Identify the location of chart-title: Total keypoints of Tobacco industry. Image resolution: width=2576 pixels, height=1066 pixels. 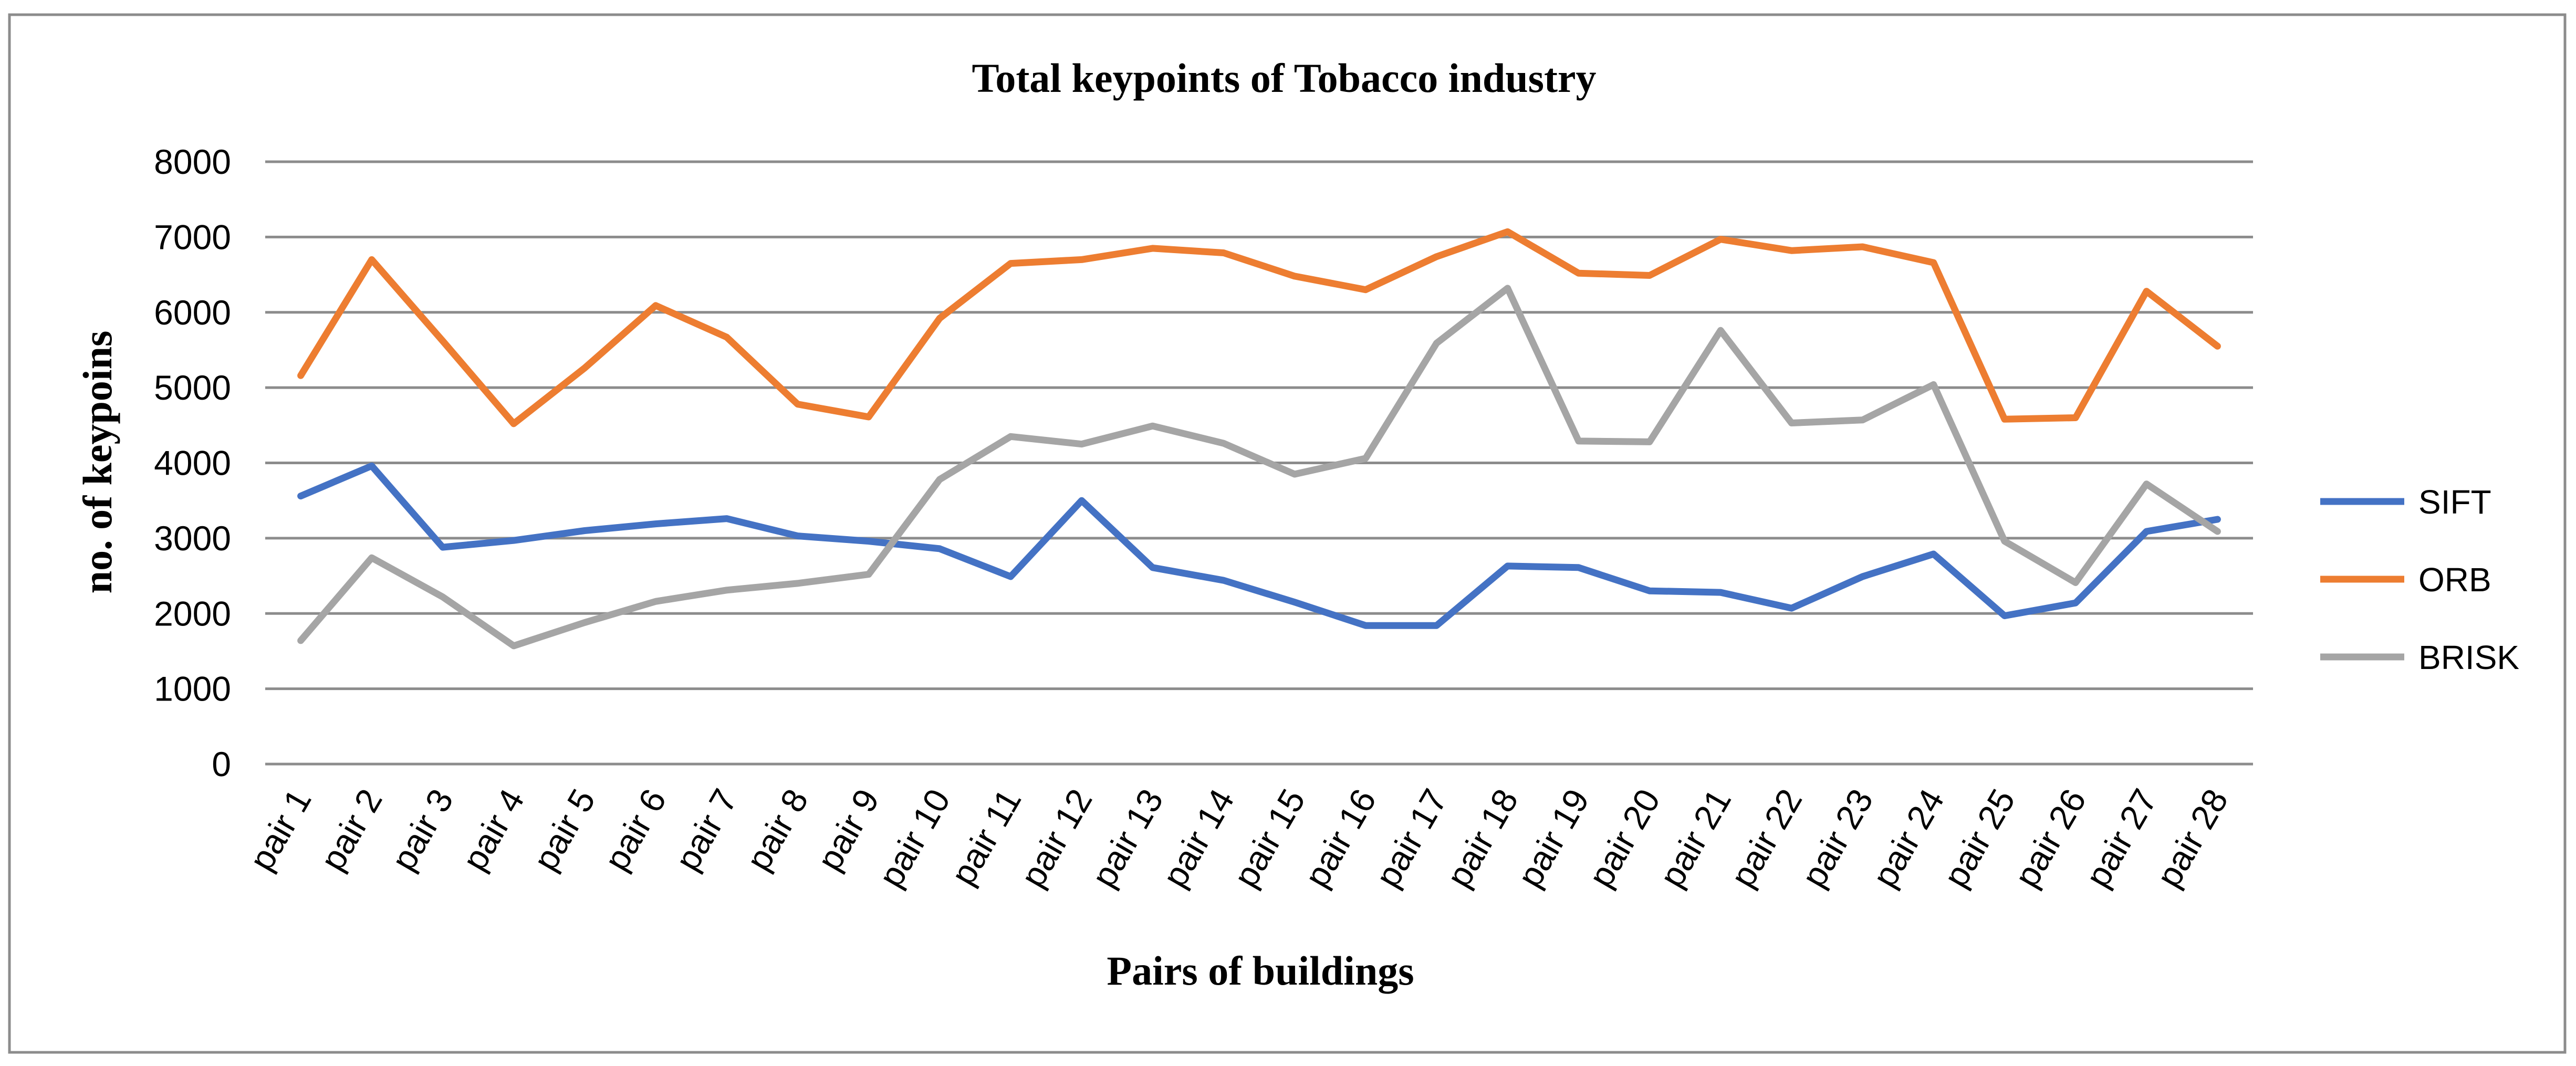
(1284, 78).